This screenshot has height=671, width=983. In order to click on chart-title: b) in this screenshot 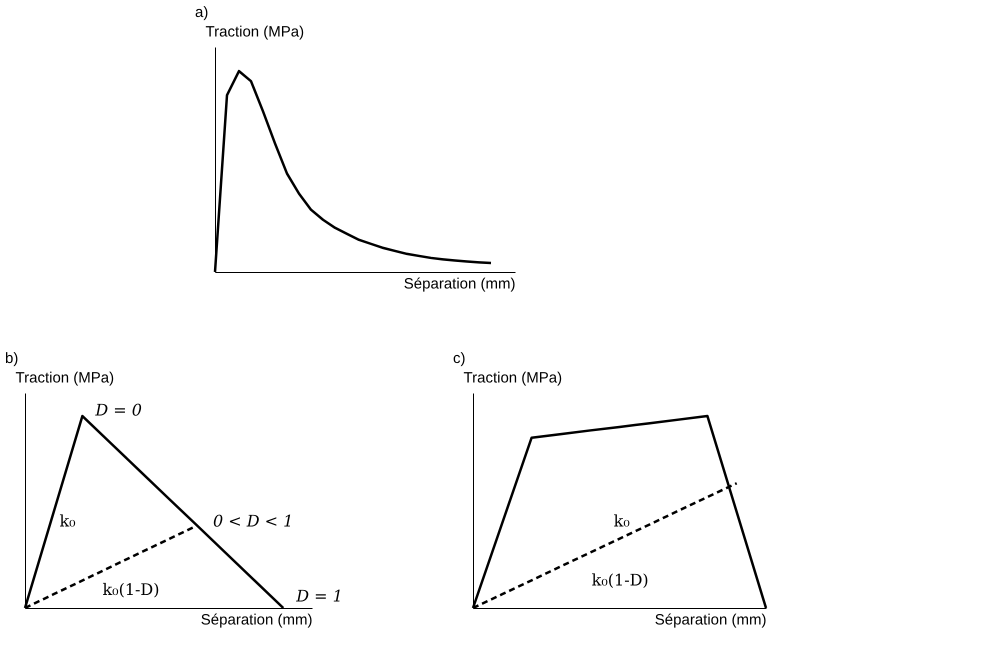, I will do `click(11, 358)`.